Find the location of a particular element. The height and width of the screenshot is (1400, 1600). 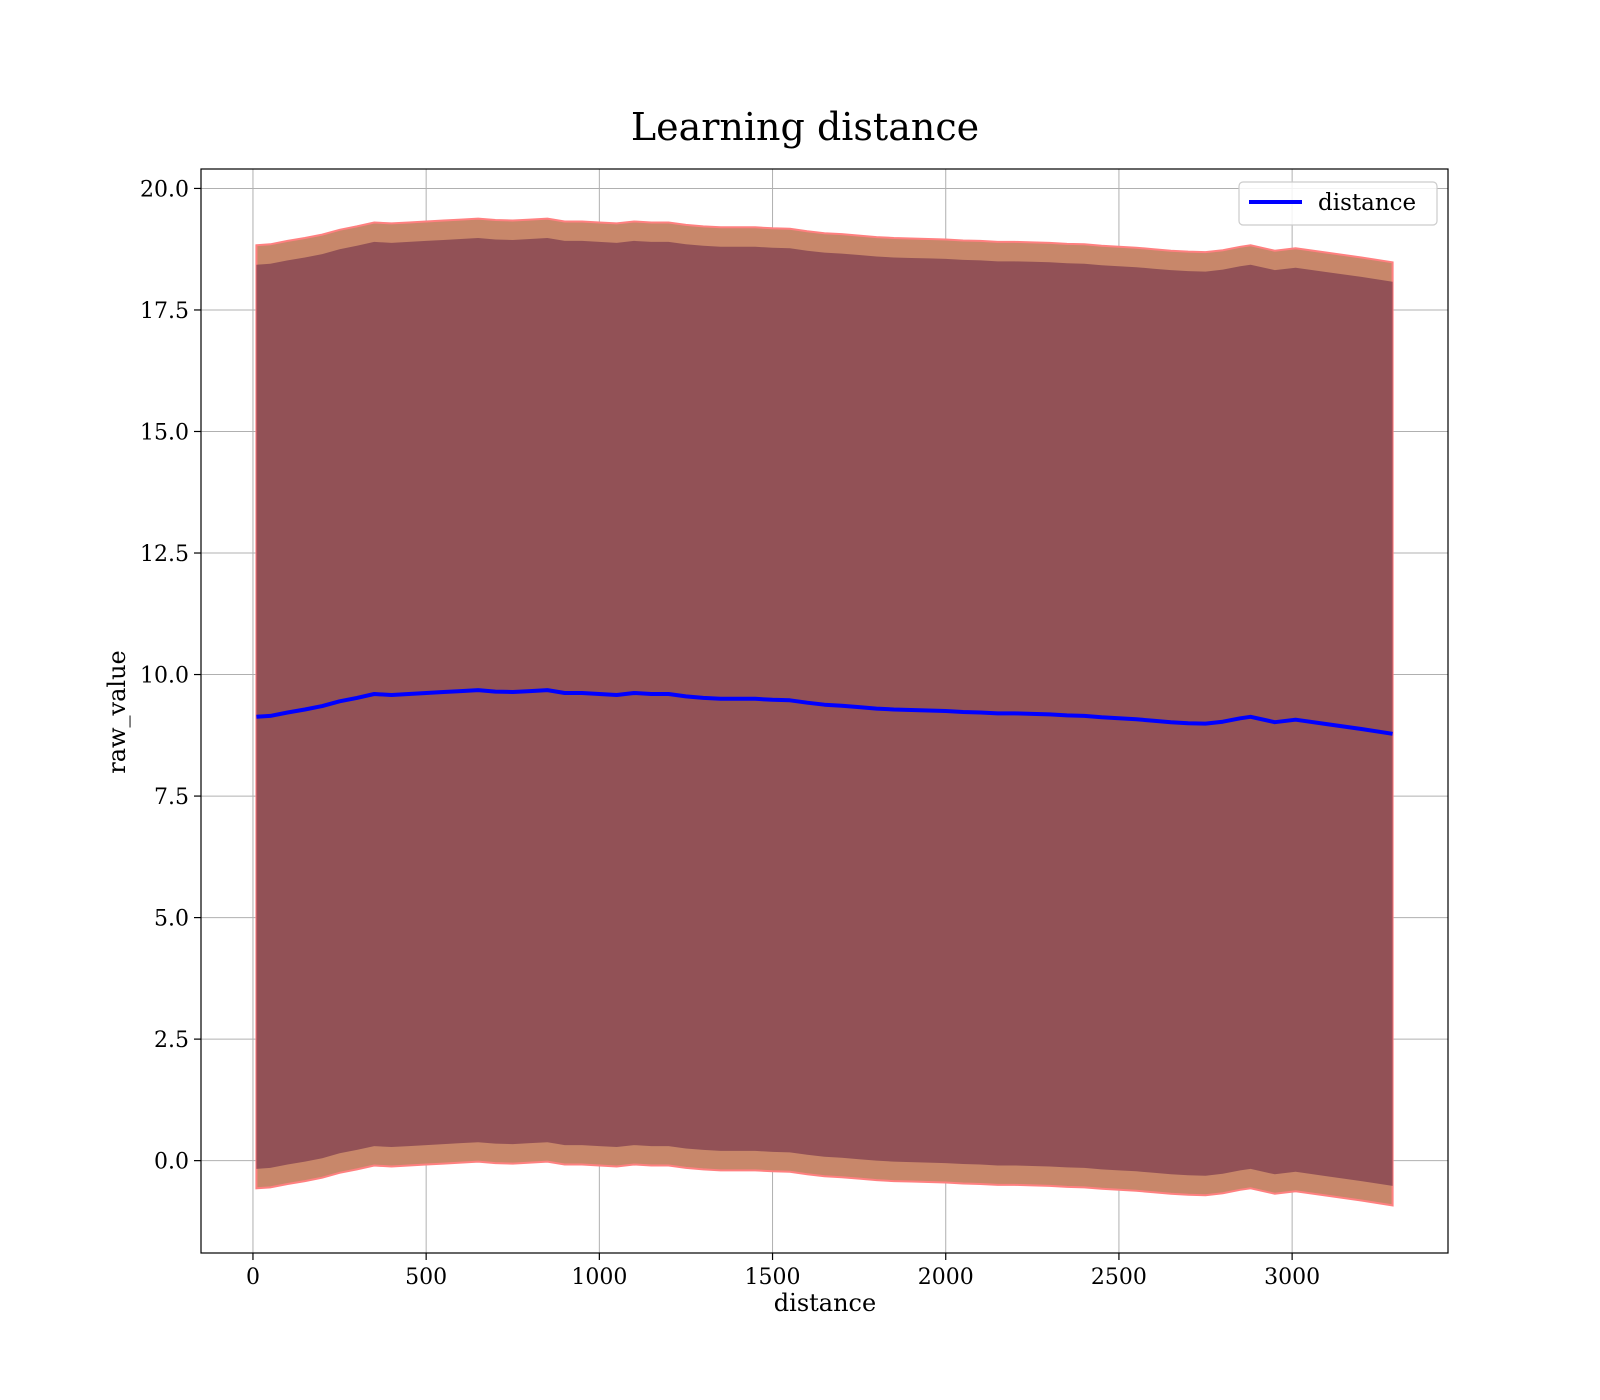

chart-title: Learning distance is located at coordinates (805, 127).